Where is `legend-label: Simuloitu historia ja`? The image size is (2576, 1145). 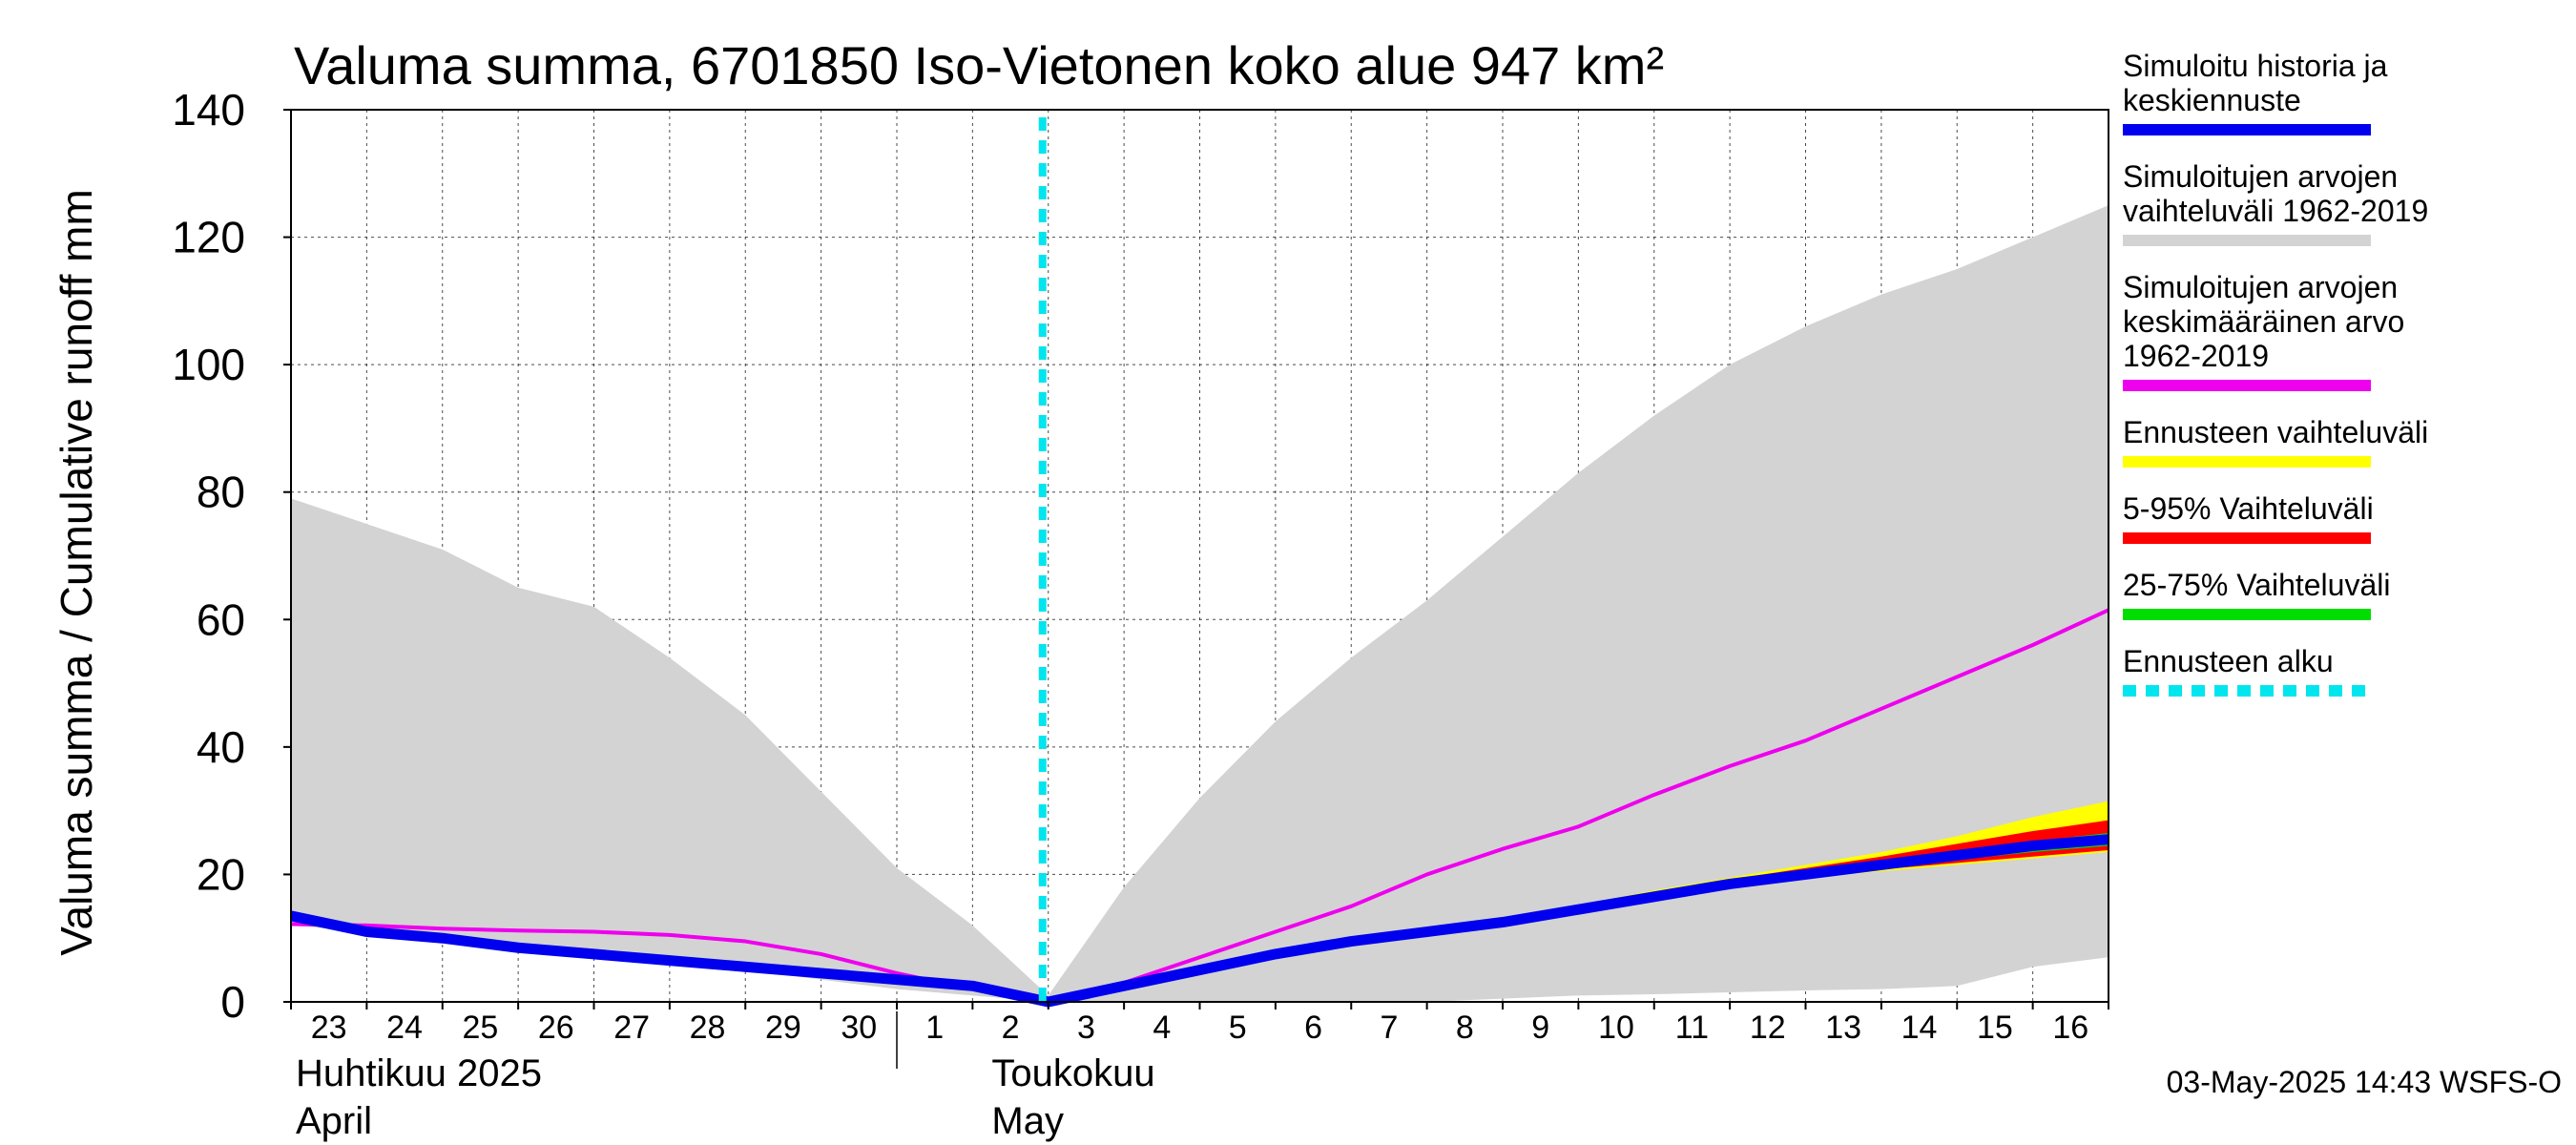 legend-label: Simuloitu historia ja is located at coordinates (2255, 66).